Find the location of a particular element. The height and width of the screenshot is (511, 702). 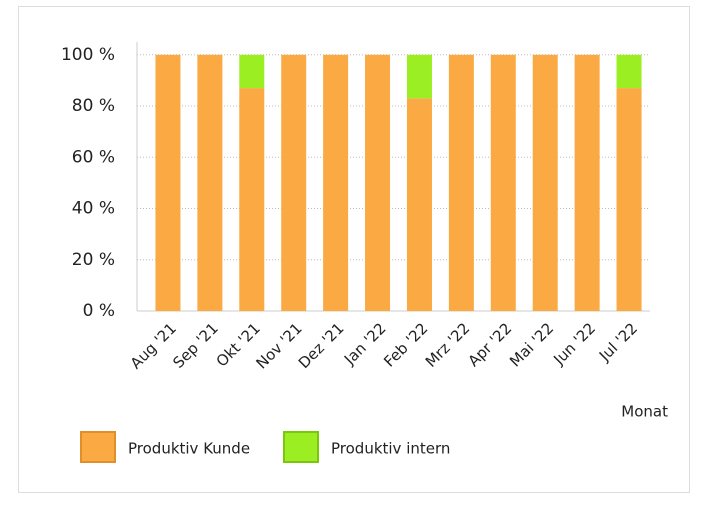

y-tick-label: 80 % is located at coordinates (93, 106).